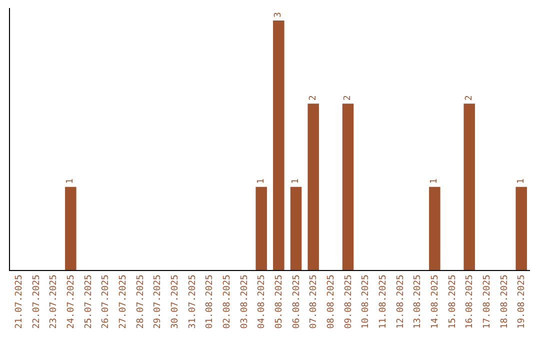  What do you see at coordinates (383, 301) in the screenshot?
I see `x-tick-label: 11.08.2025` at bounding box center [383, 301].